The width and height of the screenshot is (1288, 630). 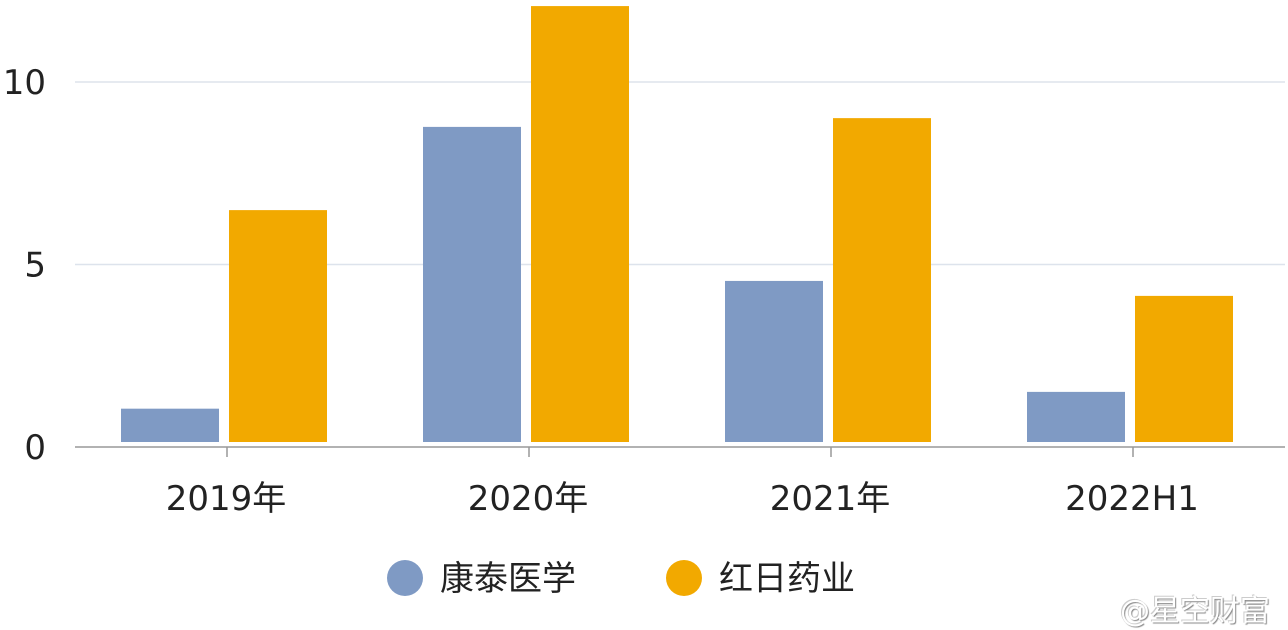 What do you see at coordinates (226, 499) in the screenshot?
I see `x-tick-label: 2019年` at bounding box center [226, 499].